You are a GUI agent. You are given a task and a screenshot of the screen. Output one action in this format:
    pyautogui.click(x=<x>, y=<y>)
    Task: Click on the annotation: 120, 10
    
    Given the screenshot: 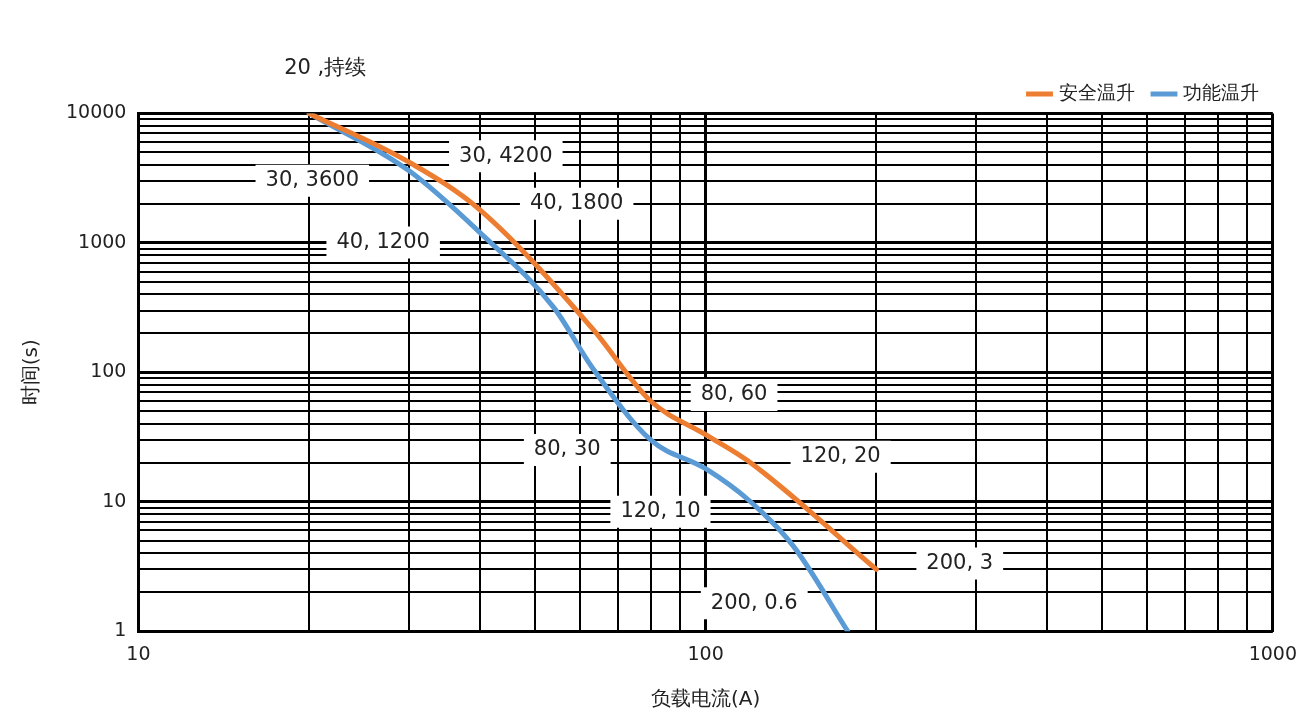 What is the action you would take?
    pyautogui.click(x=660, y=510)
    